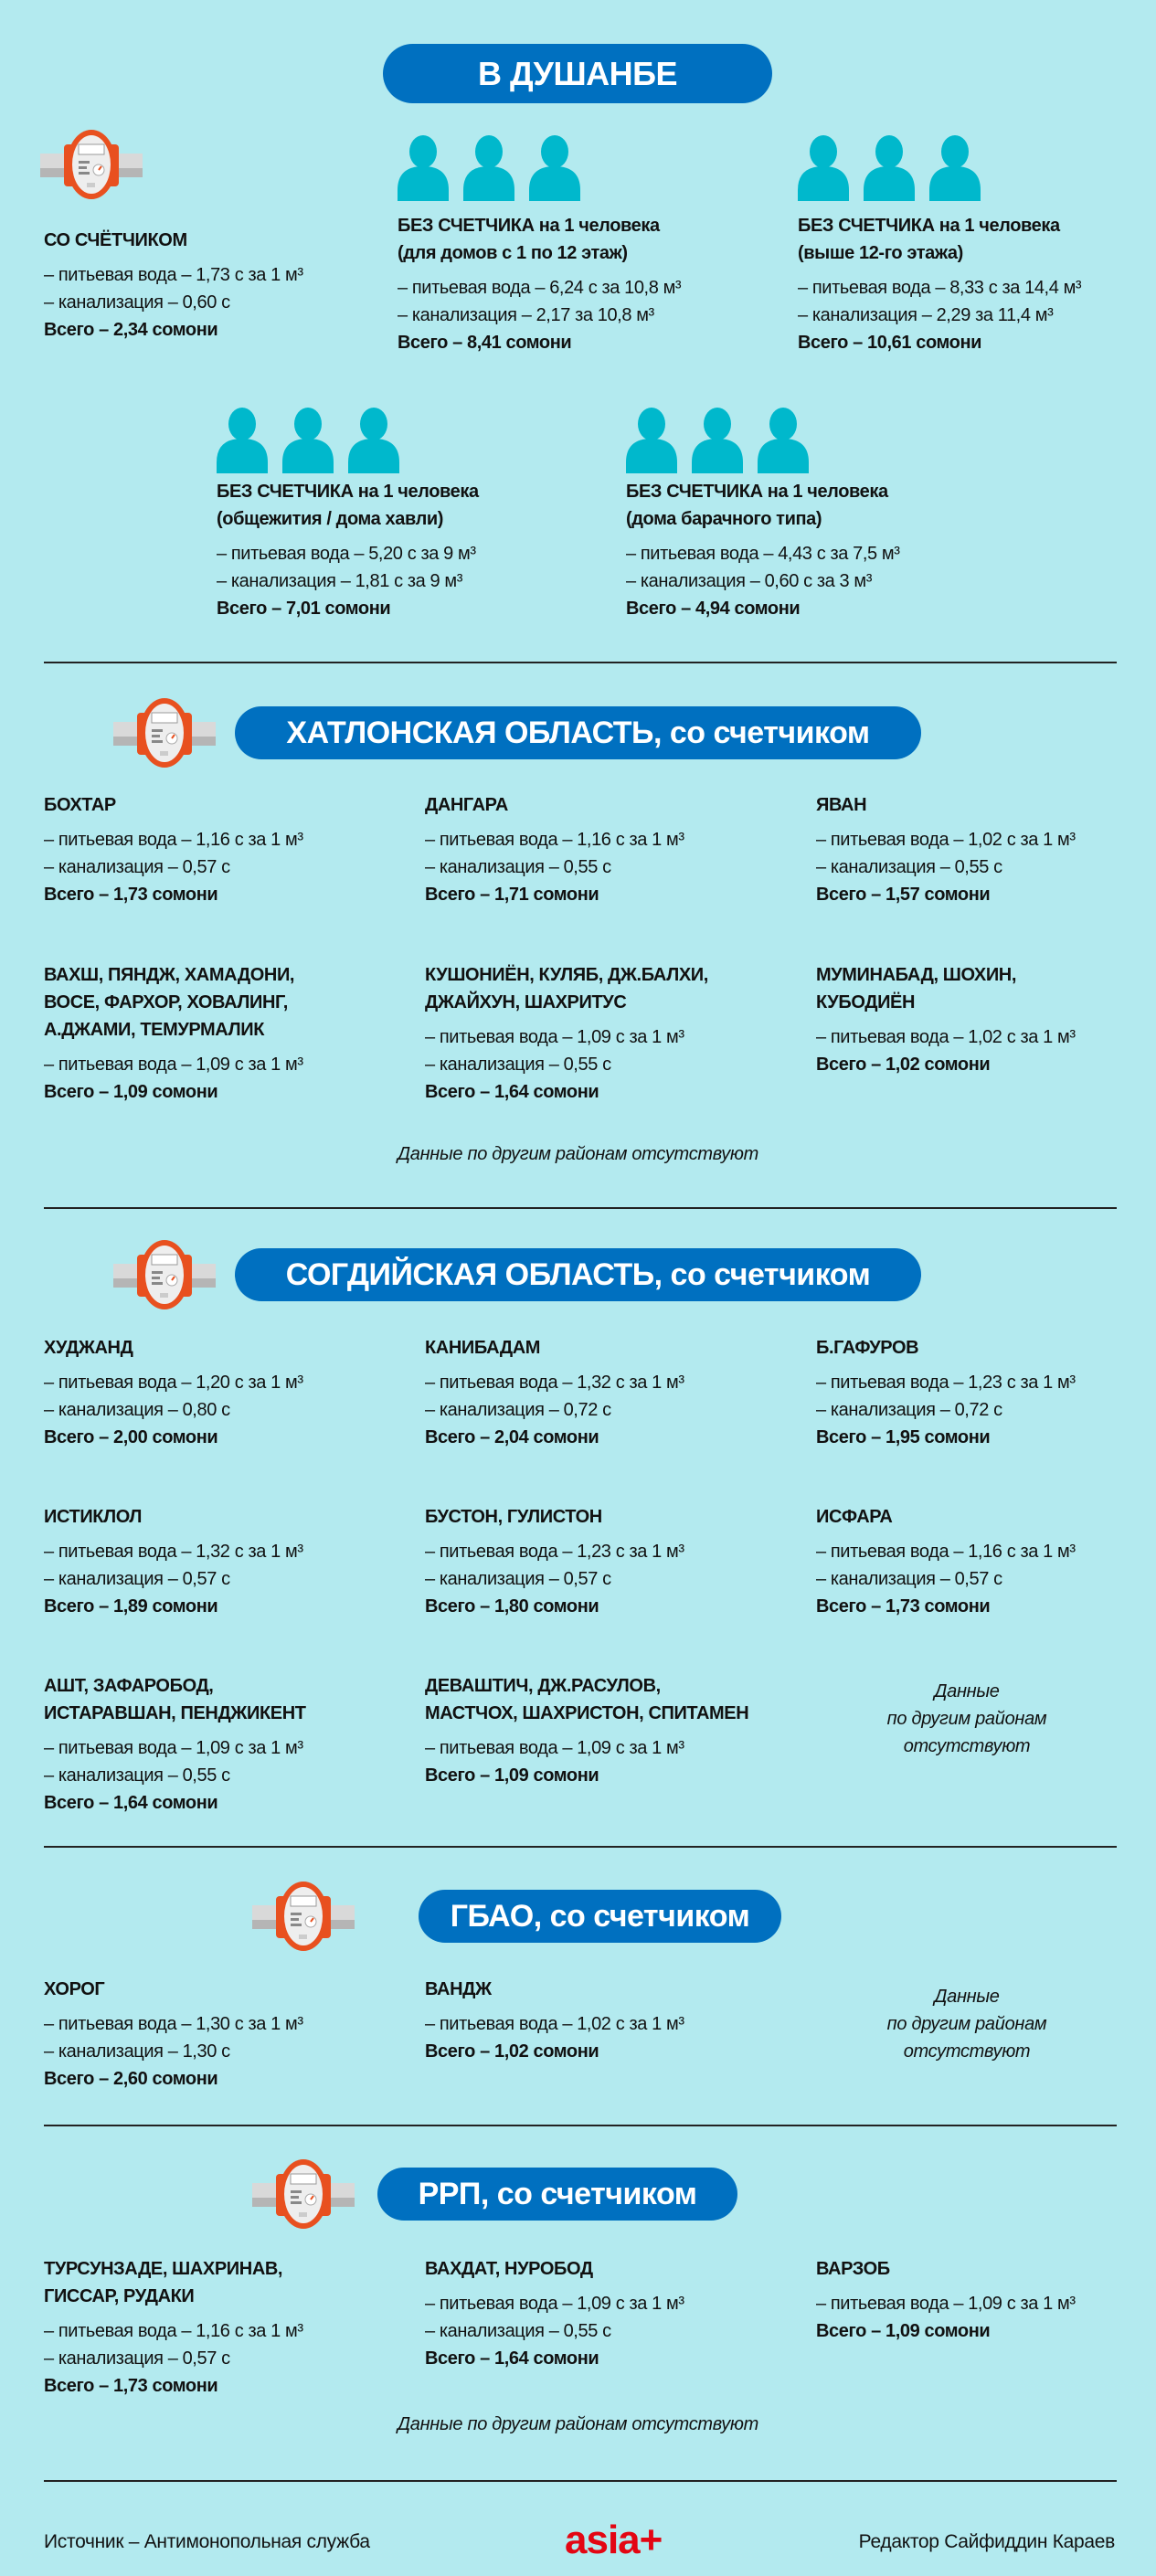 This screenshot has height=2576, width=1156. I want to click on gbao-note: Данные по другим районам отсутствуют, so click(967, 2024).